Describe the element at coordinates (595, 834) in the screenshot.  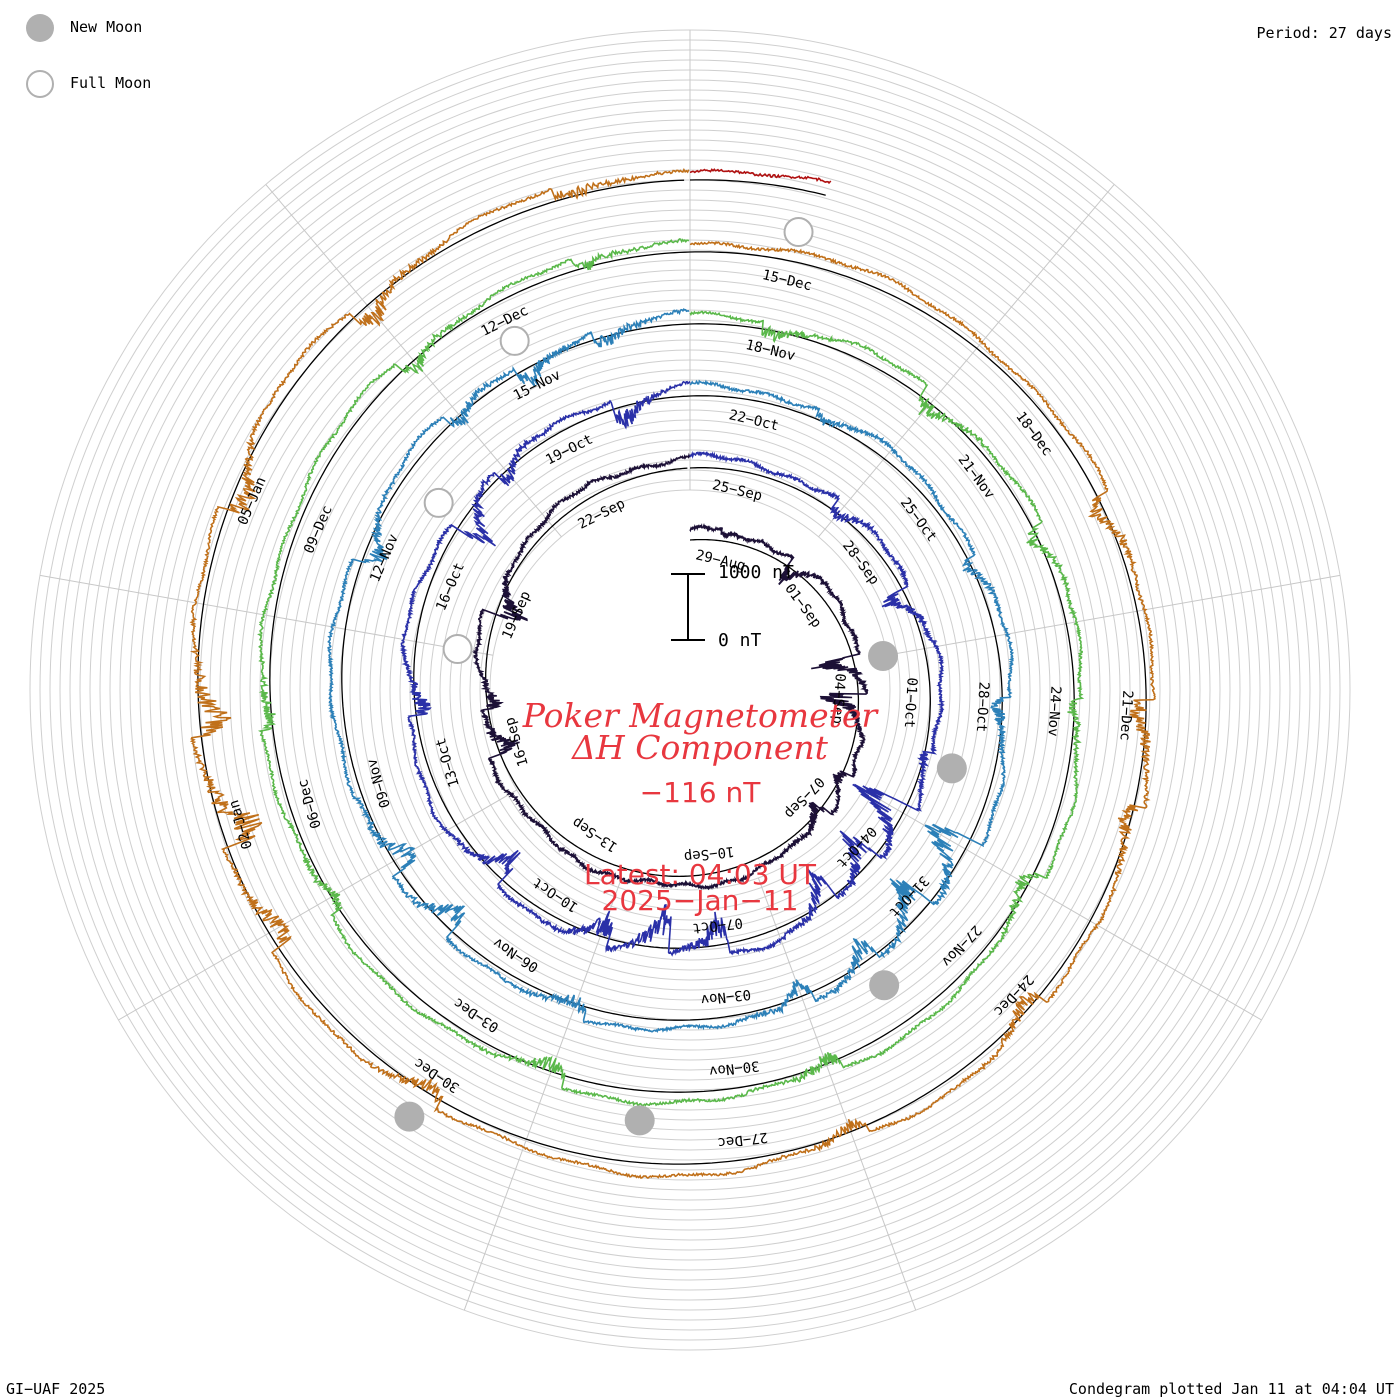
I see `date-tick-label: 13−Sep` at that location.